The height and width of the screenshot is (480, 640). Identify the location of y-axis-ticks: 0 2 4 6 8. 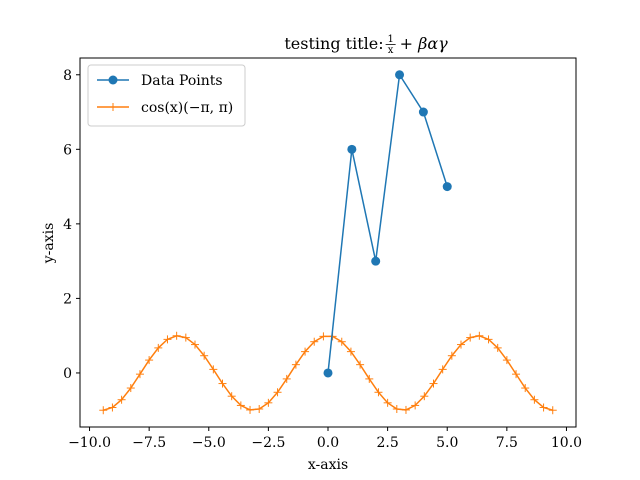
(71, 225).